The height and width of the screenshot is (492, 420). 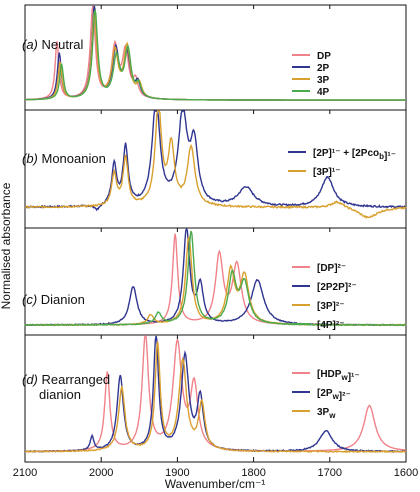 What do you see at coordinates (60, 394) in the screenshot?
I see `panel-label-line2: dianion` at bounding box center [60, 394].